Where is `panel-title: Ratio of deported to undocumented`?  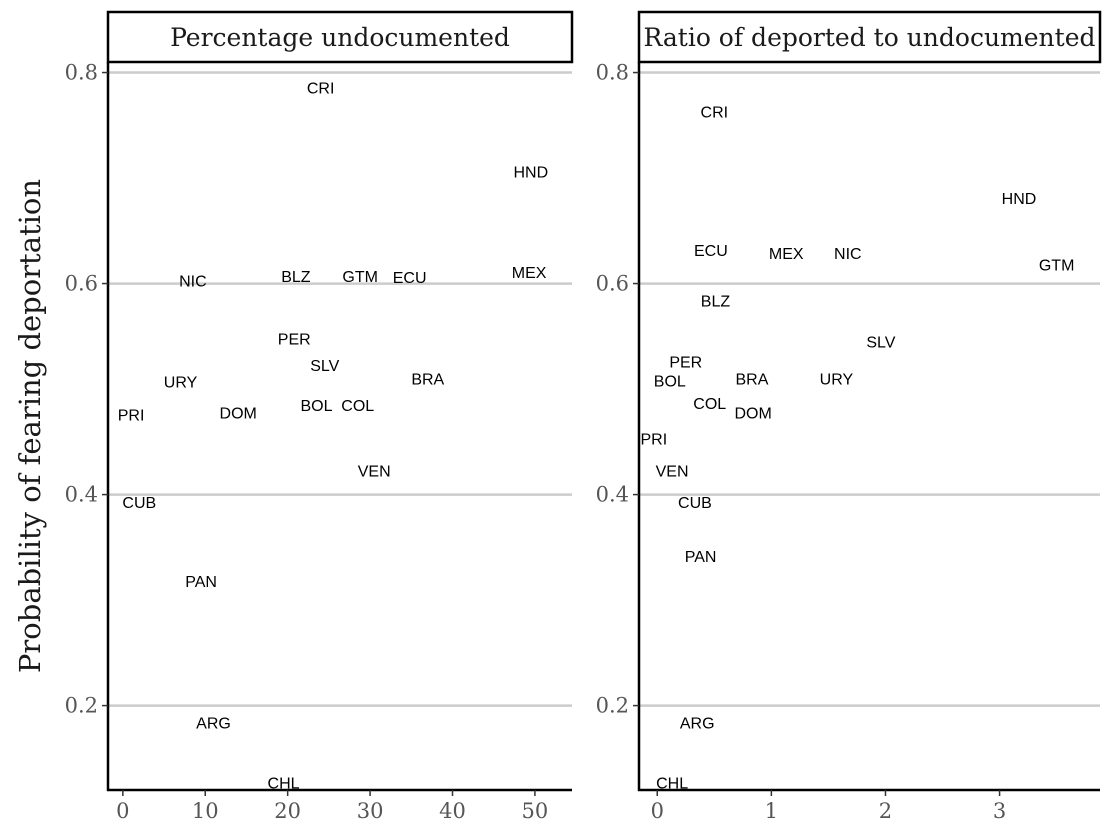
panel-title: Ratio of deported to undocumented is located at coordinates (869, 37).